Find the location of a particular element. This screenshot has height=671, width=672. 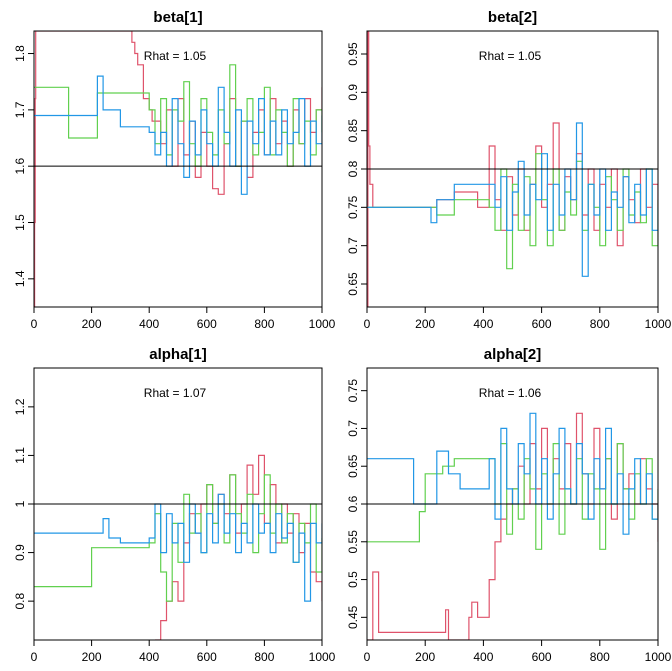

y-tick-label: 1.1 is located at coordinates (20, 455).